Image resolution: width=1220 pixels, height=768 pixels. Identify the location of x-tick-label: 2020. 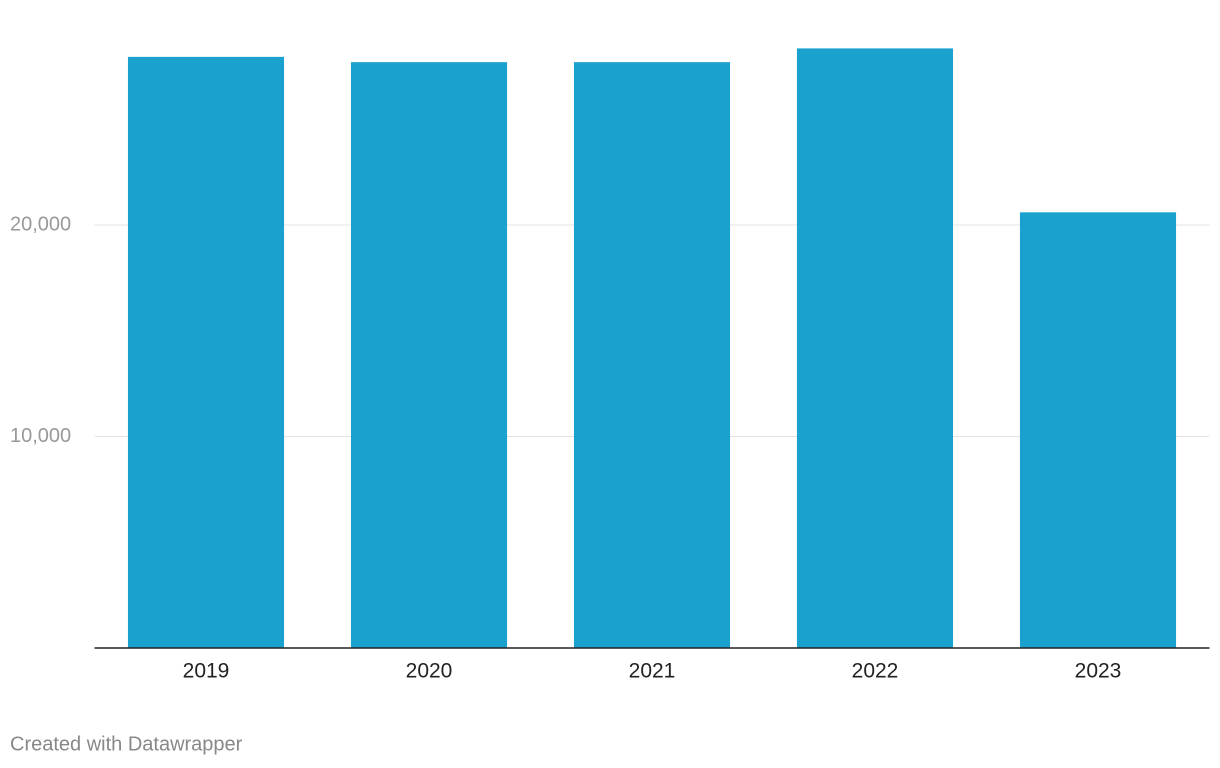
(429, 671).